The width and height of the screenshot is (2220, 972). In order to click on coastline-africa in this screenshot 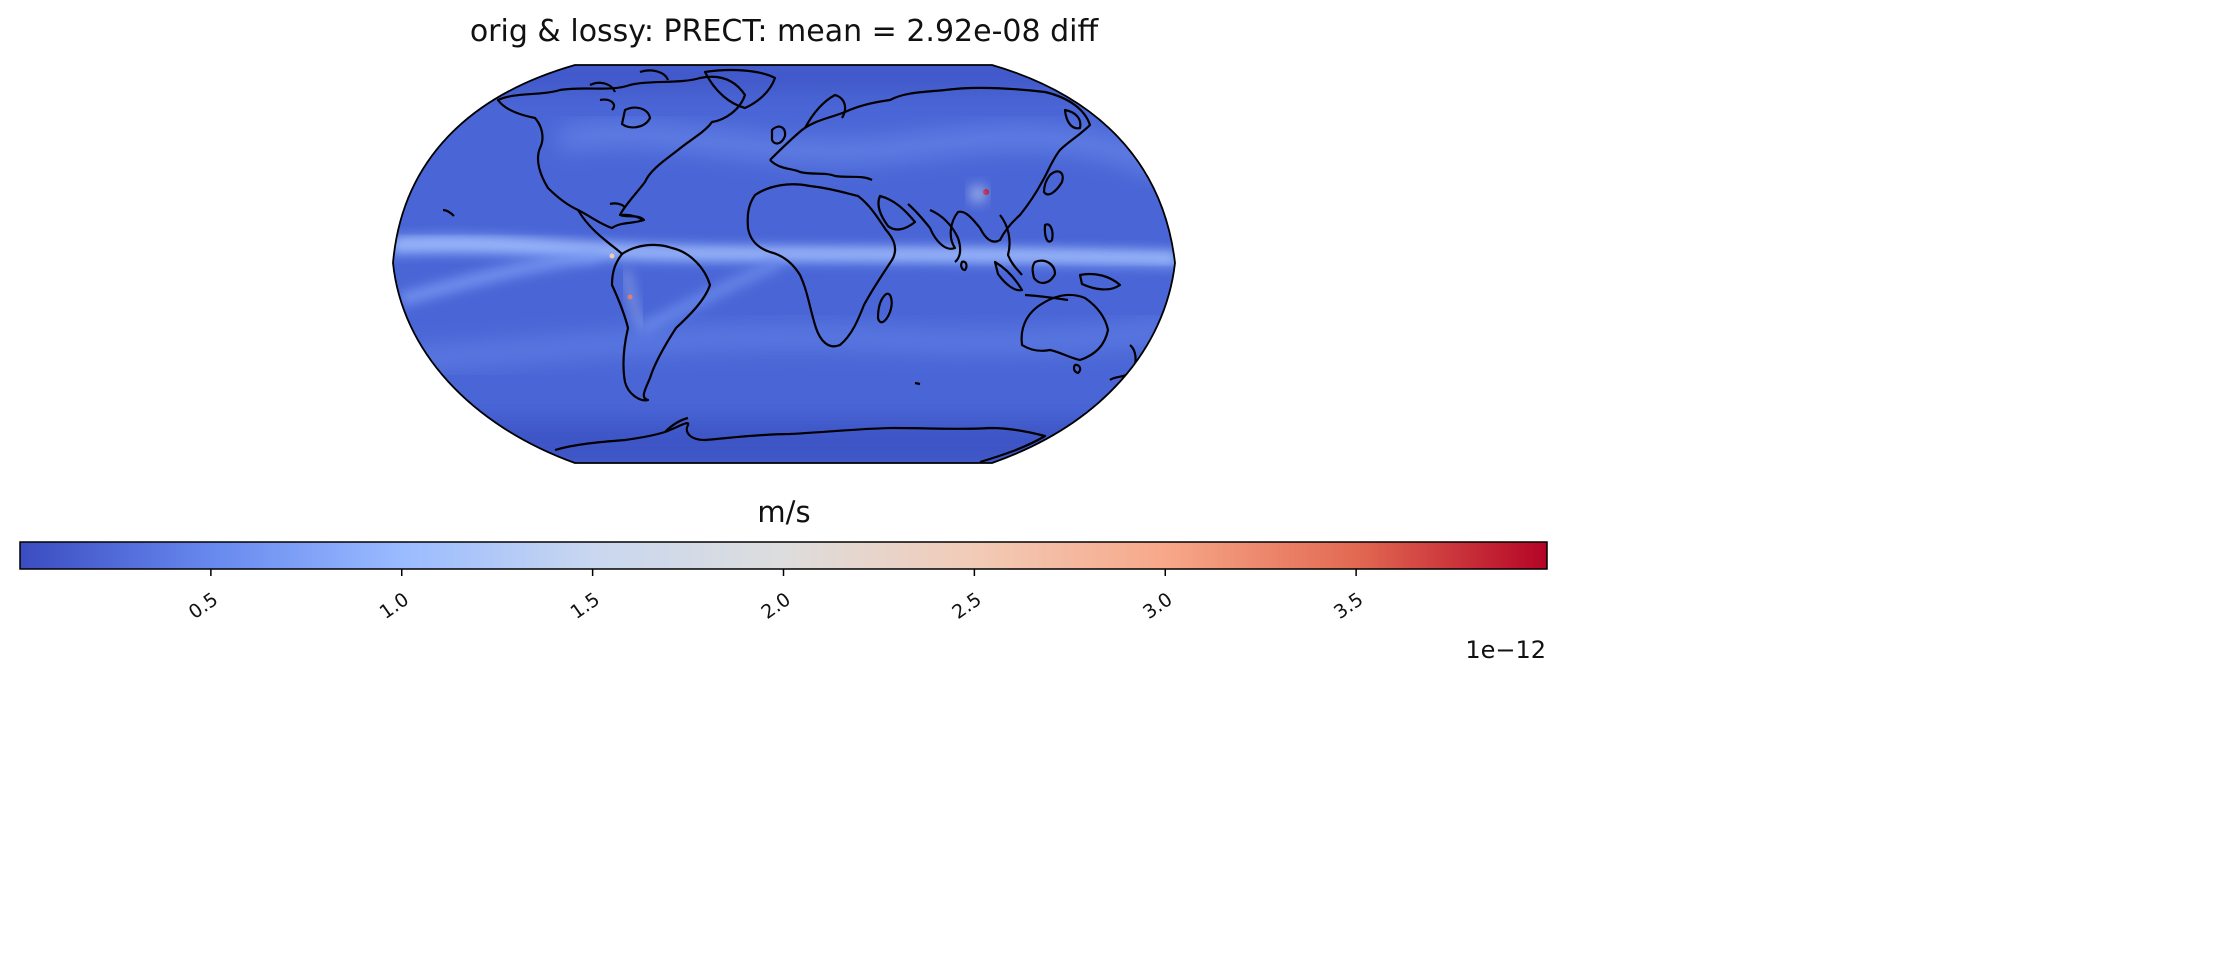, I will do `click(821, 265)`.